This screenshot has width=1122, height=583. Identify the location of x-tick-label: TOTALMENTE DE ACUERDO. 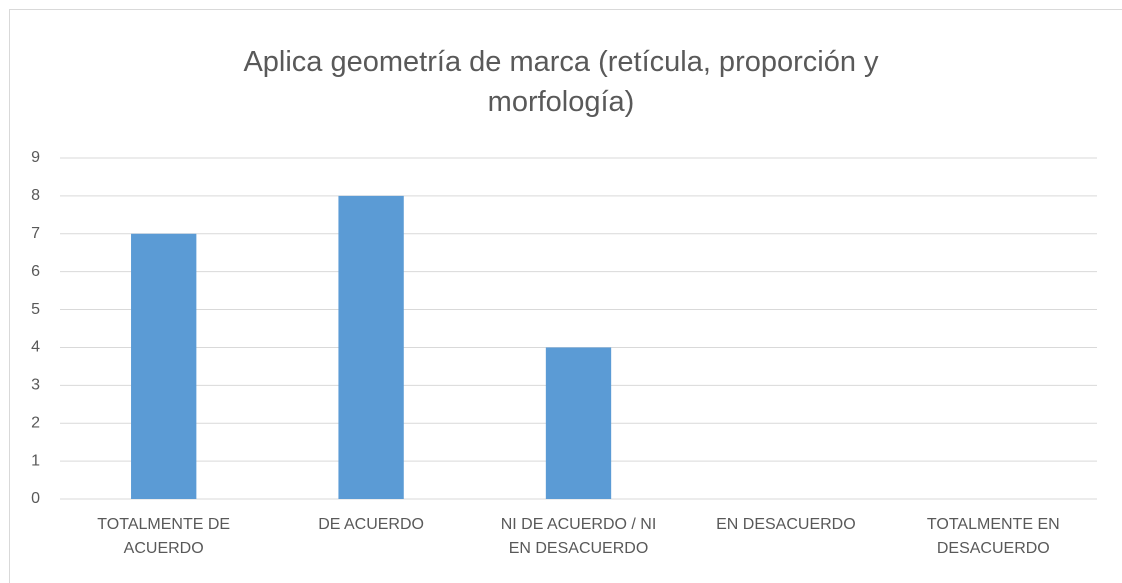
(164, 536).